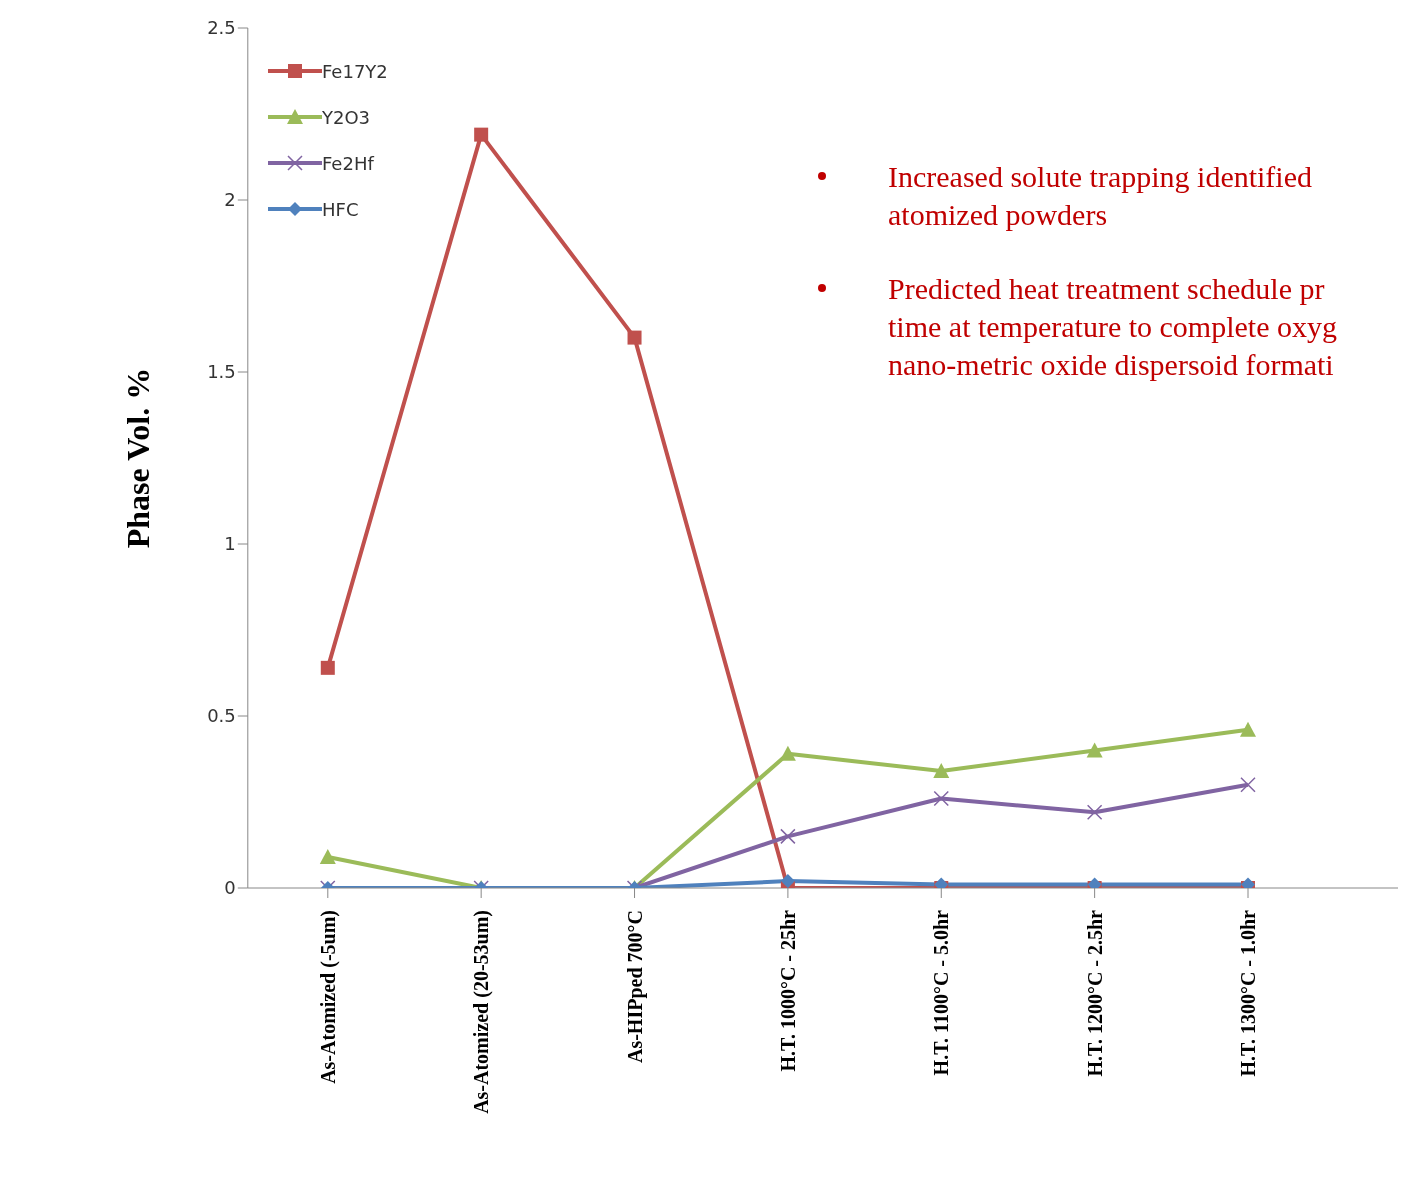 The image size is (1405, 1180). Describe the element at coordinates (340, 209) in the screenshot. I see `legend-label: HFC` at that location.